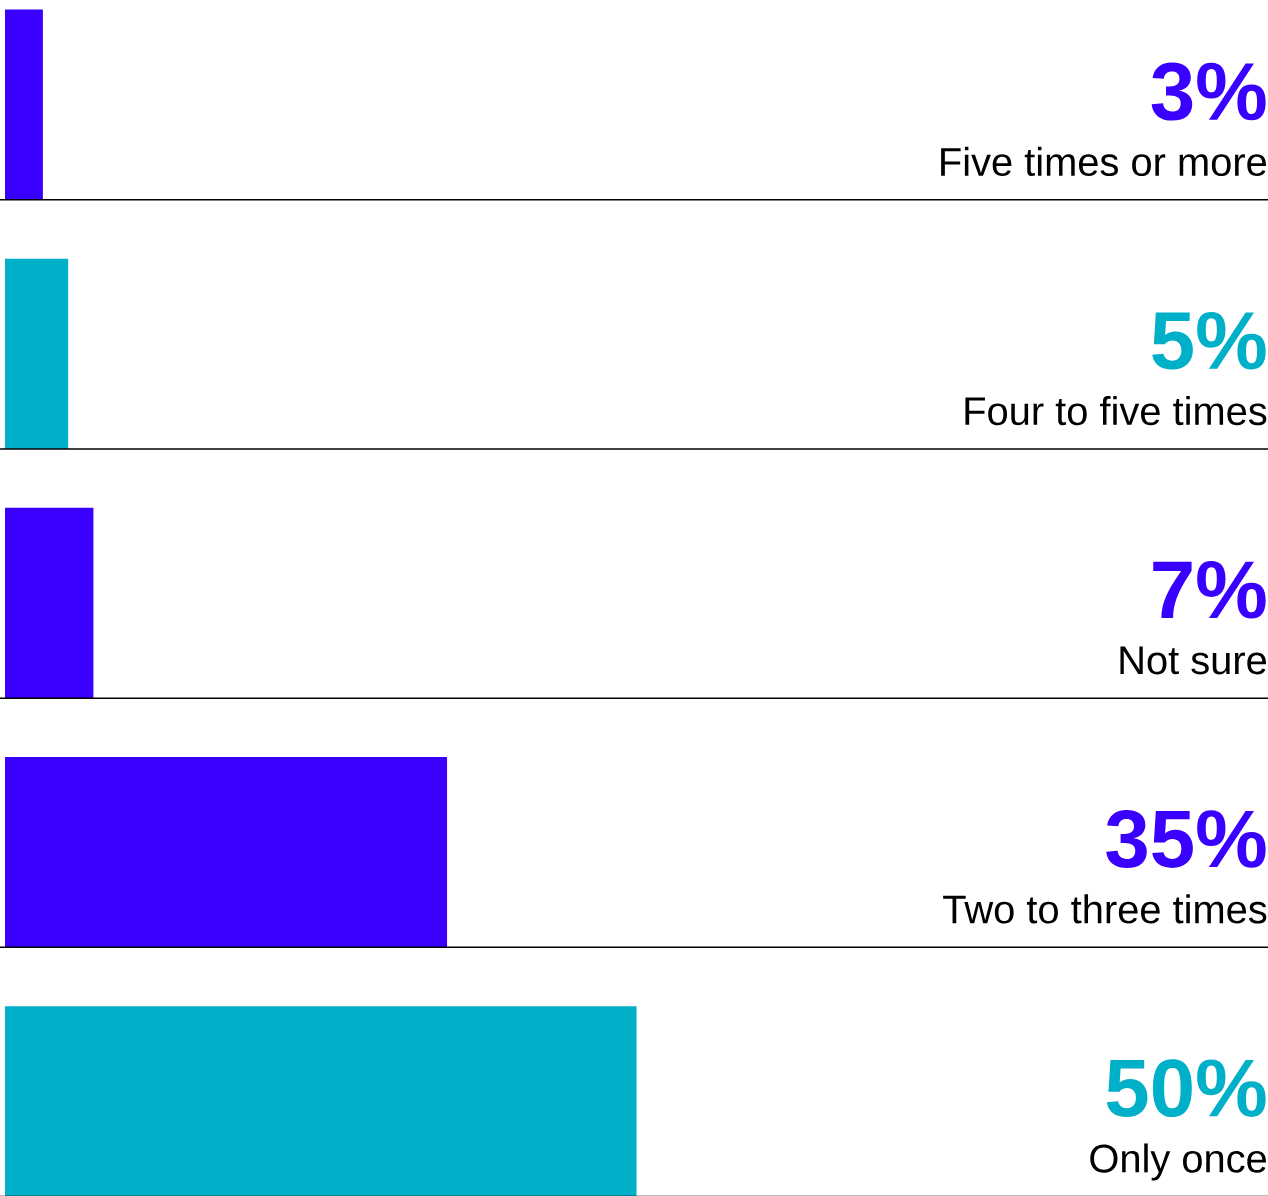 This screenshot has width=1268, height=1196. What do you see at coordinates (1208, 91) in the screenshot?
I see `data-label: 3%` at bounding box center [1208, 91].